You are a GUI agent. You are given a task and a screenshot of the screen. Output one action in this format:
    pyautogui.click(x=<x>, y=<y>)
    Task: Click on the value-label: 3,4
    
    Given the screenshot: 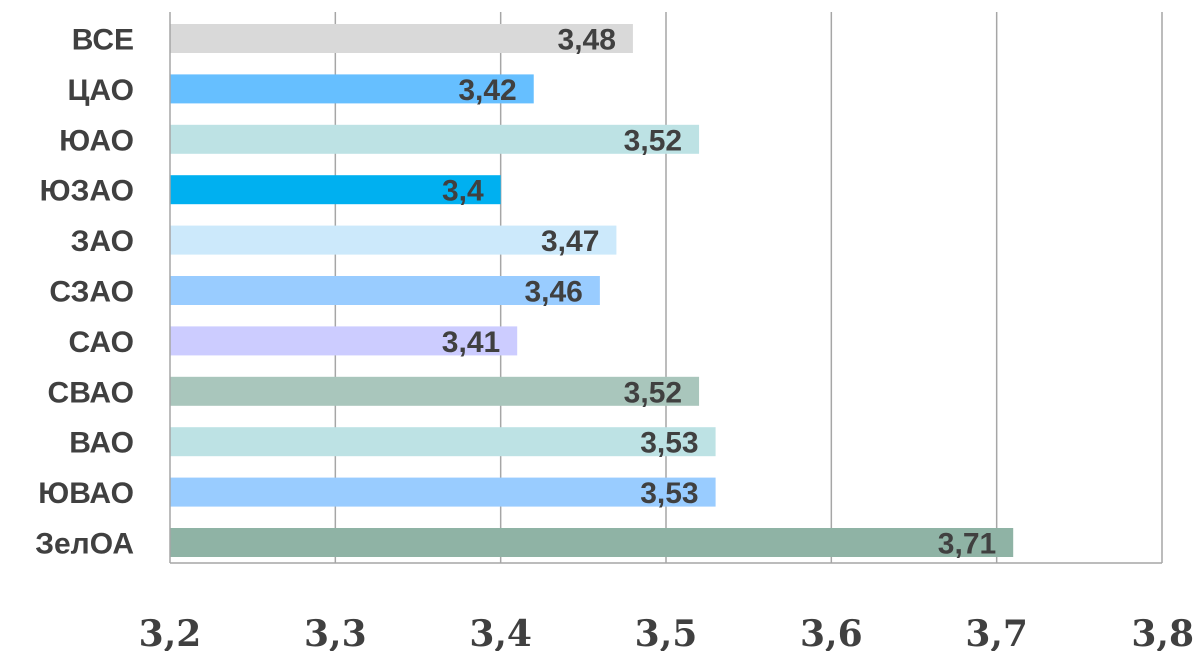 What is the action you would take?
    pyautogui.click(x=463, y=191)
    